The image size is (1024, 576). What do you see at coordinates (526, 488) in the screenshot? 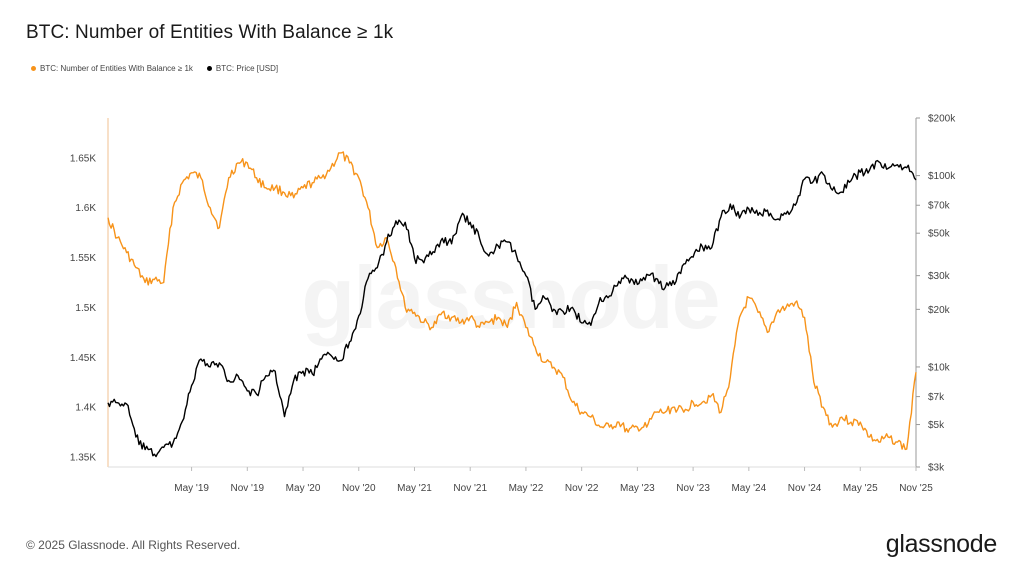
I see `x-tick-label: May '22` at bounding box center [526, 488].